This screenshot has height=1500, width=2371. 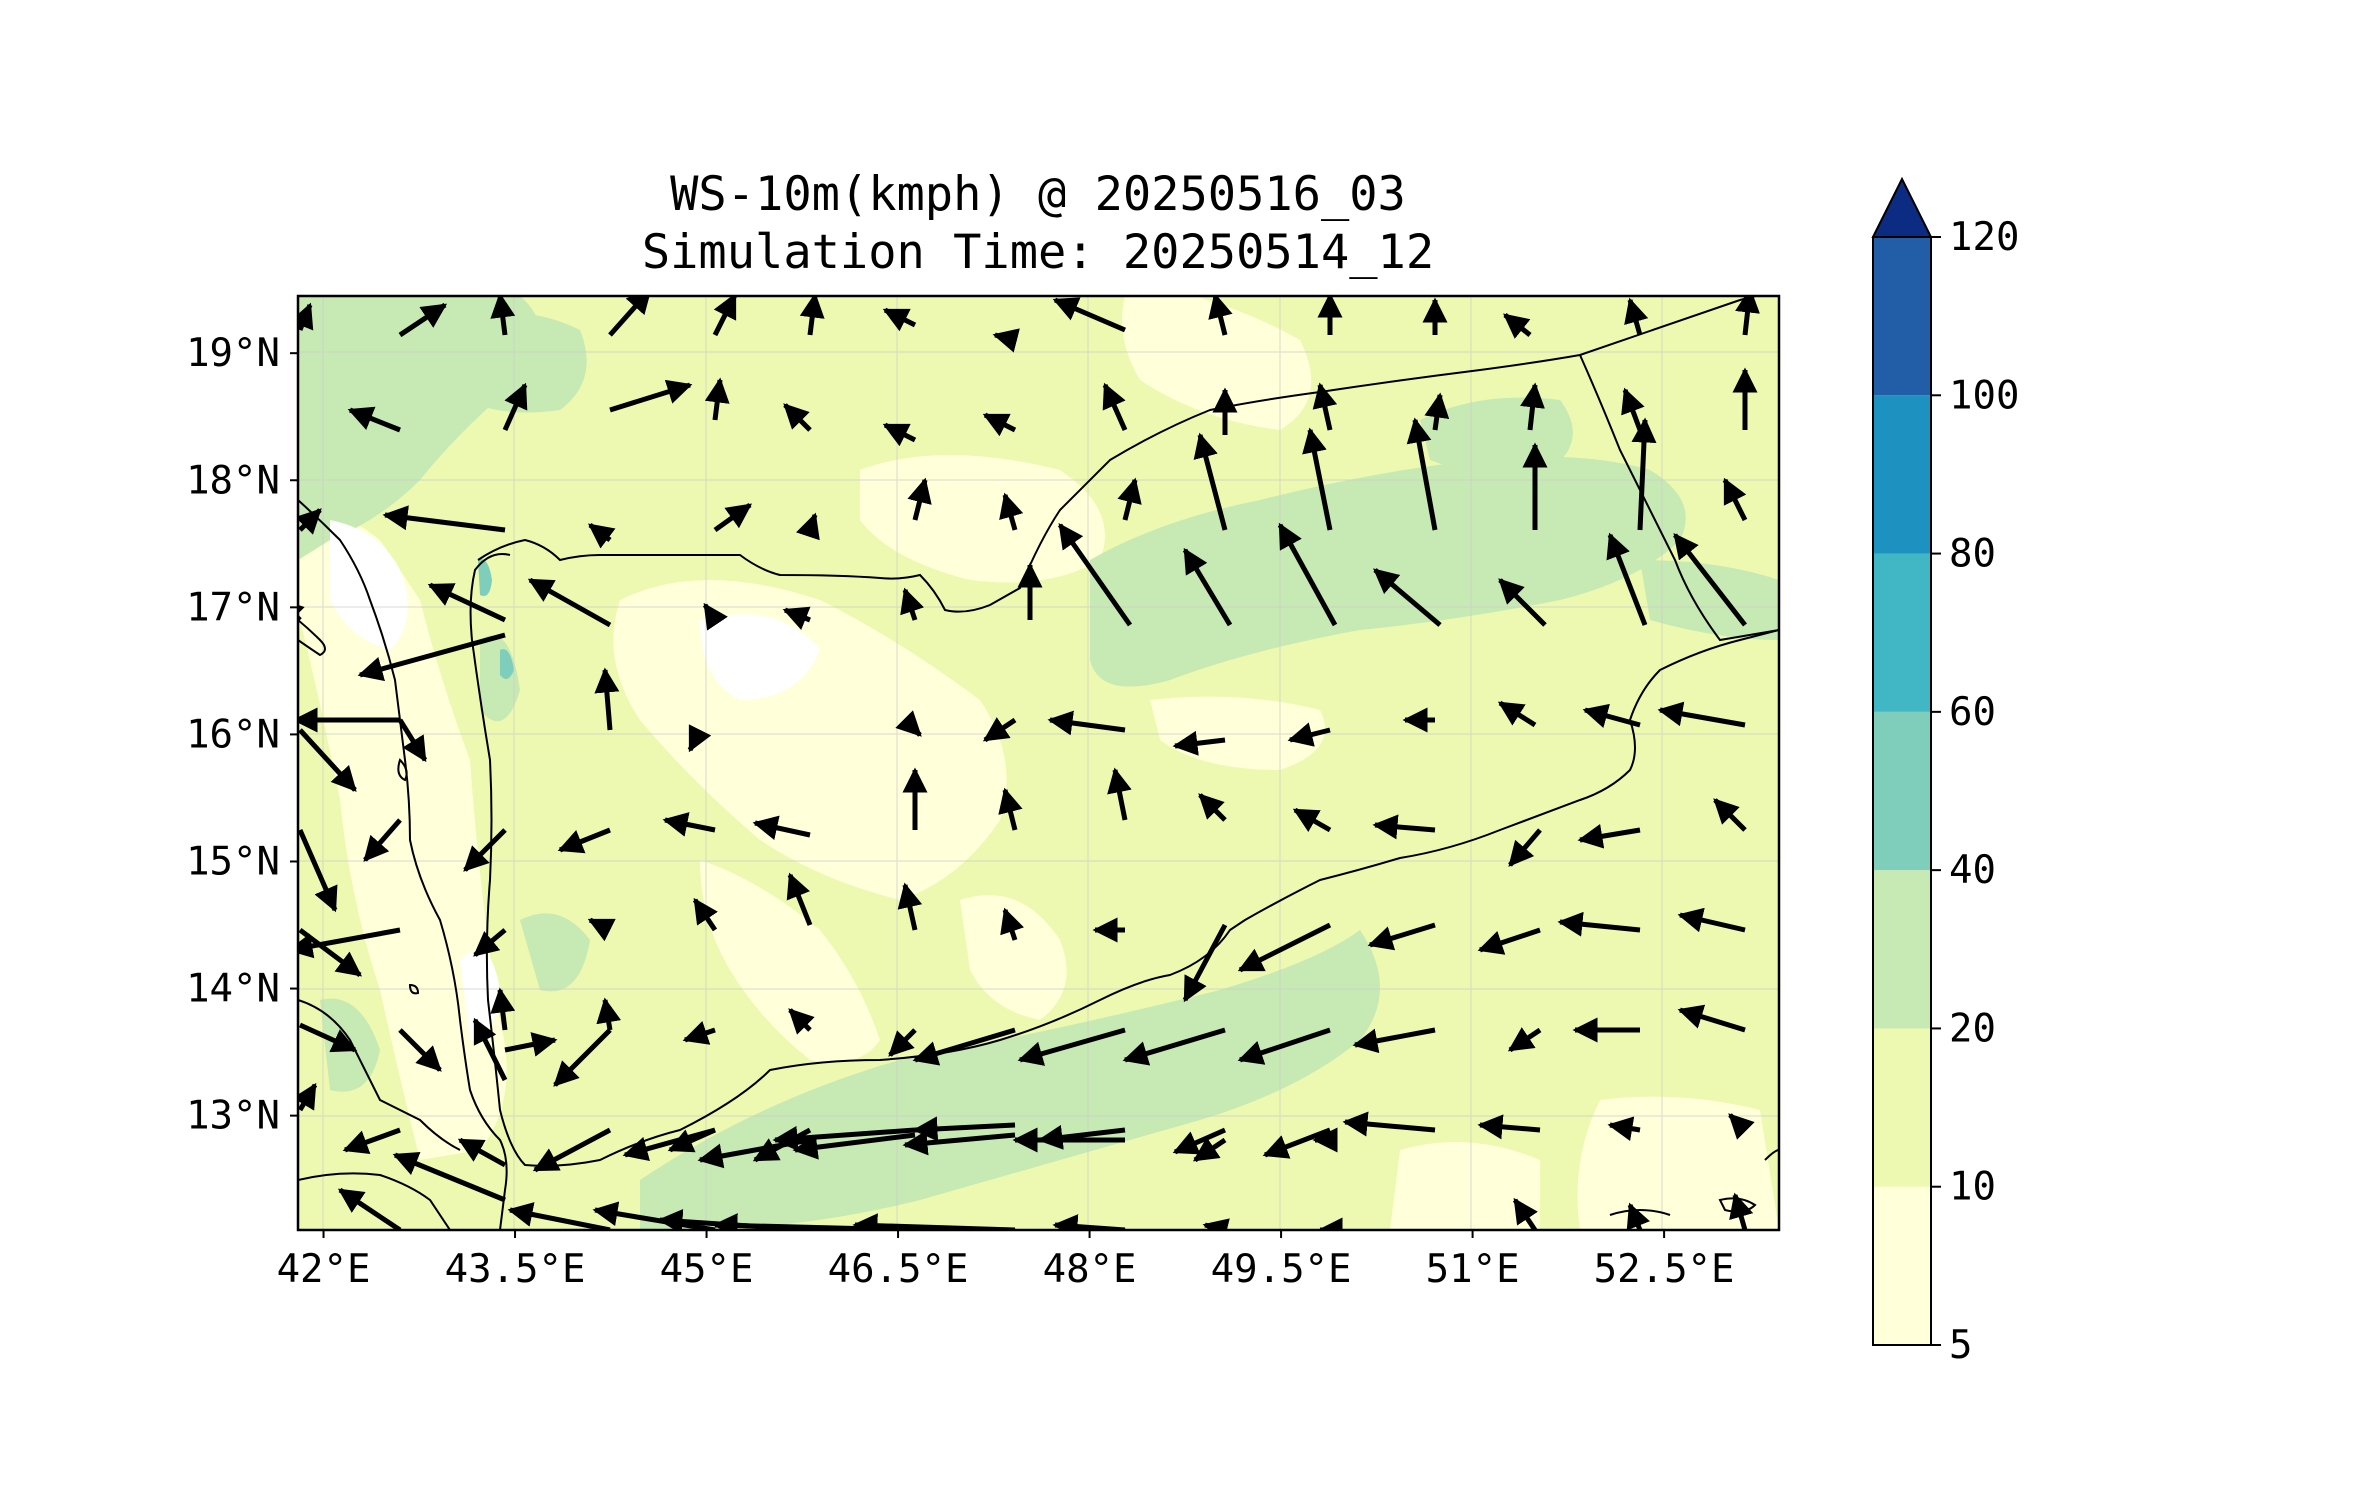 What do you see at coordinates (1902, 207) in the screenshot?
I see `colorbar-extend-max` at bounding box center [1902, 207].